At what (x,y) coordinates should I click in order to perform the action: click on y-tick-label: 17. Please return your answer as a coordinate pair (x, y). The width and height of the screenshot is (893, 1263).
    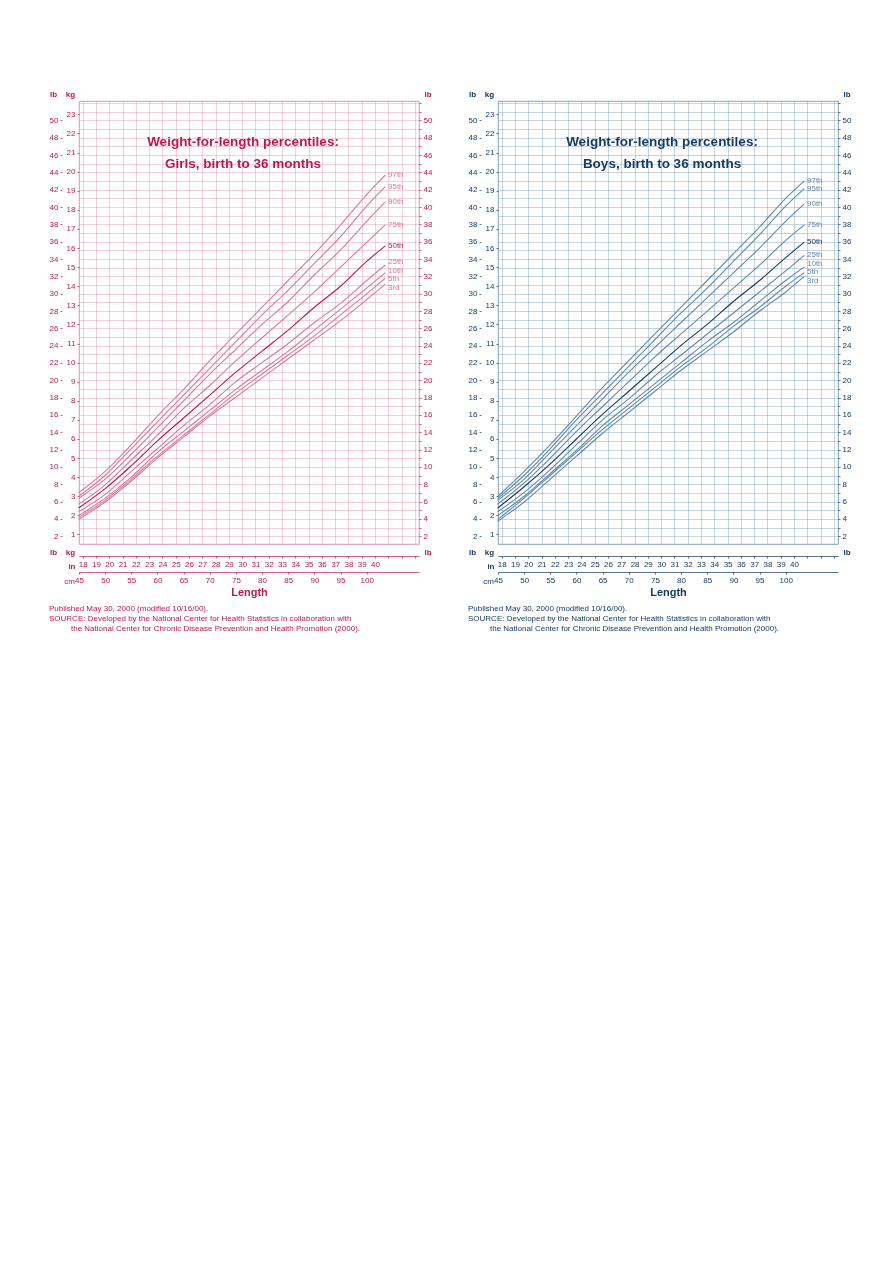
    Looking at the image, I should click on (71, 229).